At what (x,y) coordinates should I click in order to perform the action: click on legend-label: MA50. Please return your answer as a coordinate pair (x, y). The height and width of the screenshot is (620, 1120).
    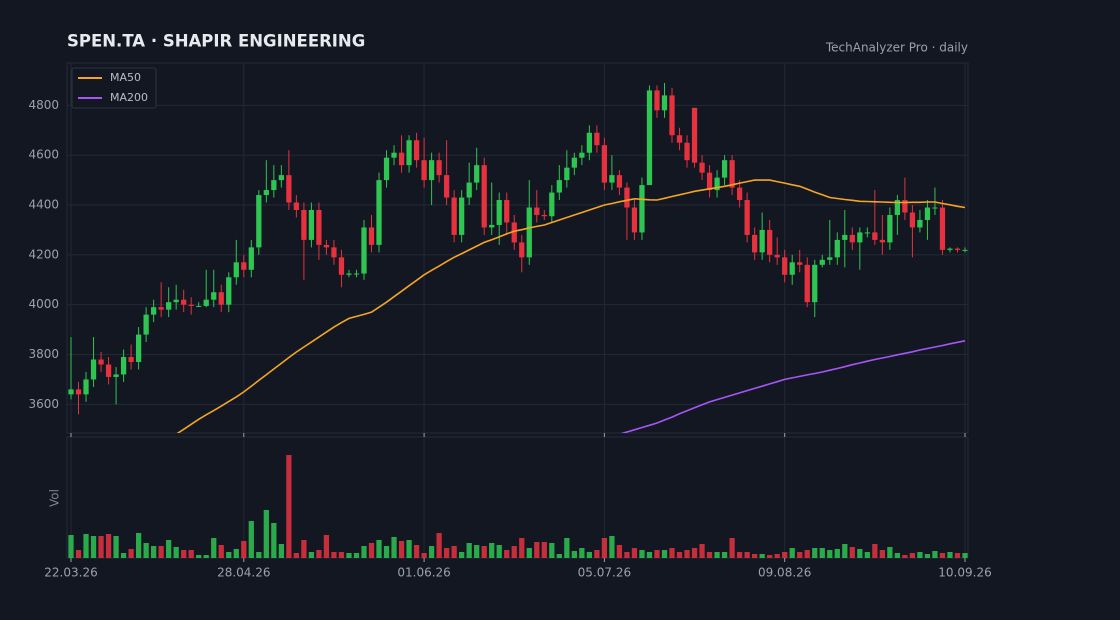
    Looking at the image, I should click on (125, 77).